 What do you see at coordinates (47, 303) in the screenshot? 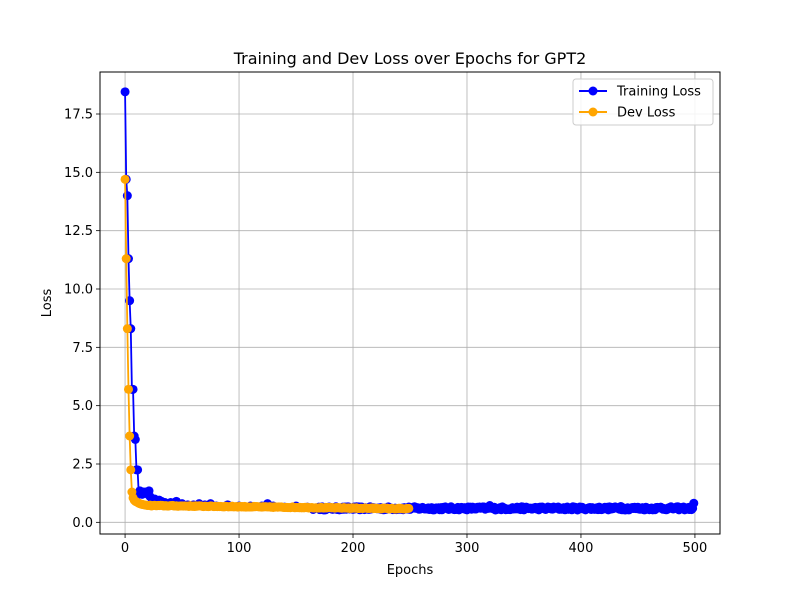
I see `y-axis-label: Loss` at bounding box center [47, 303].